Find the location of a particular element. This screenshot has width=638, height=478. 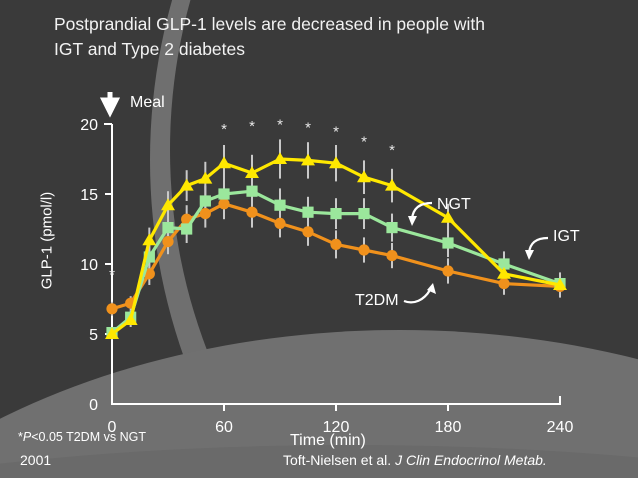

citation-journal: J Clin Endocrinol Metab. is located at coordinates (471, 460).